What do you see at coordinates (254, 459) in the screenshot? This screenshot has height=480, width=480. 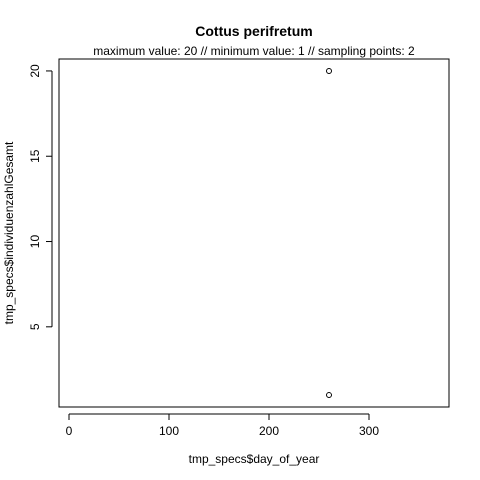 I see `x-axis-label: tmp_specs$day_of_year` at bounding box center [254, 459].